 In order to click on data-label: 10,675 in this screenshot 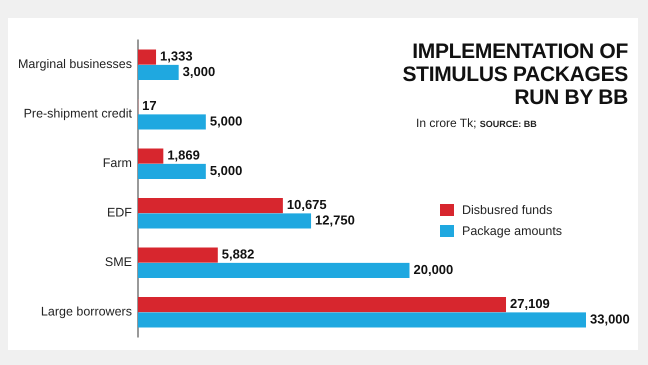, I will do `click(306, 204)`.